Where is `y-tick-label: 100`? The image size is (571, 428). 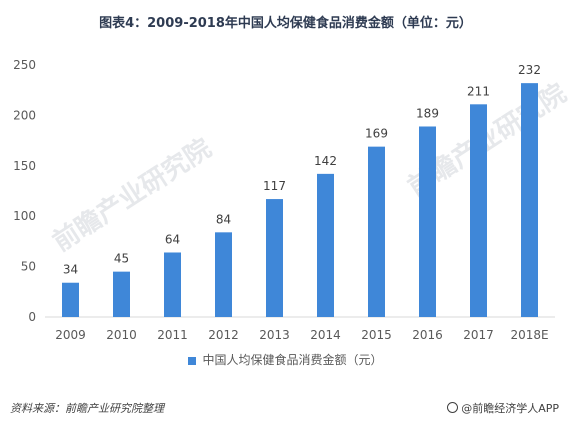 y-tick-label: 100 is located at coordinates (24, 216).